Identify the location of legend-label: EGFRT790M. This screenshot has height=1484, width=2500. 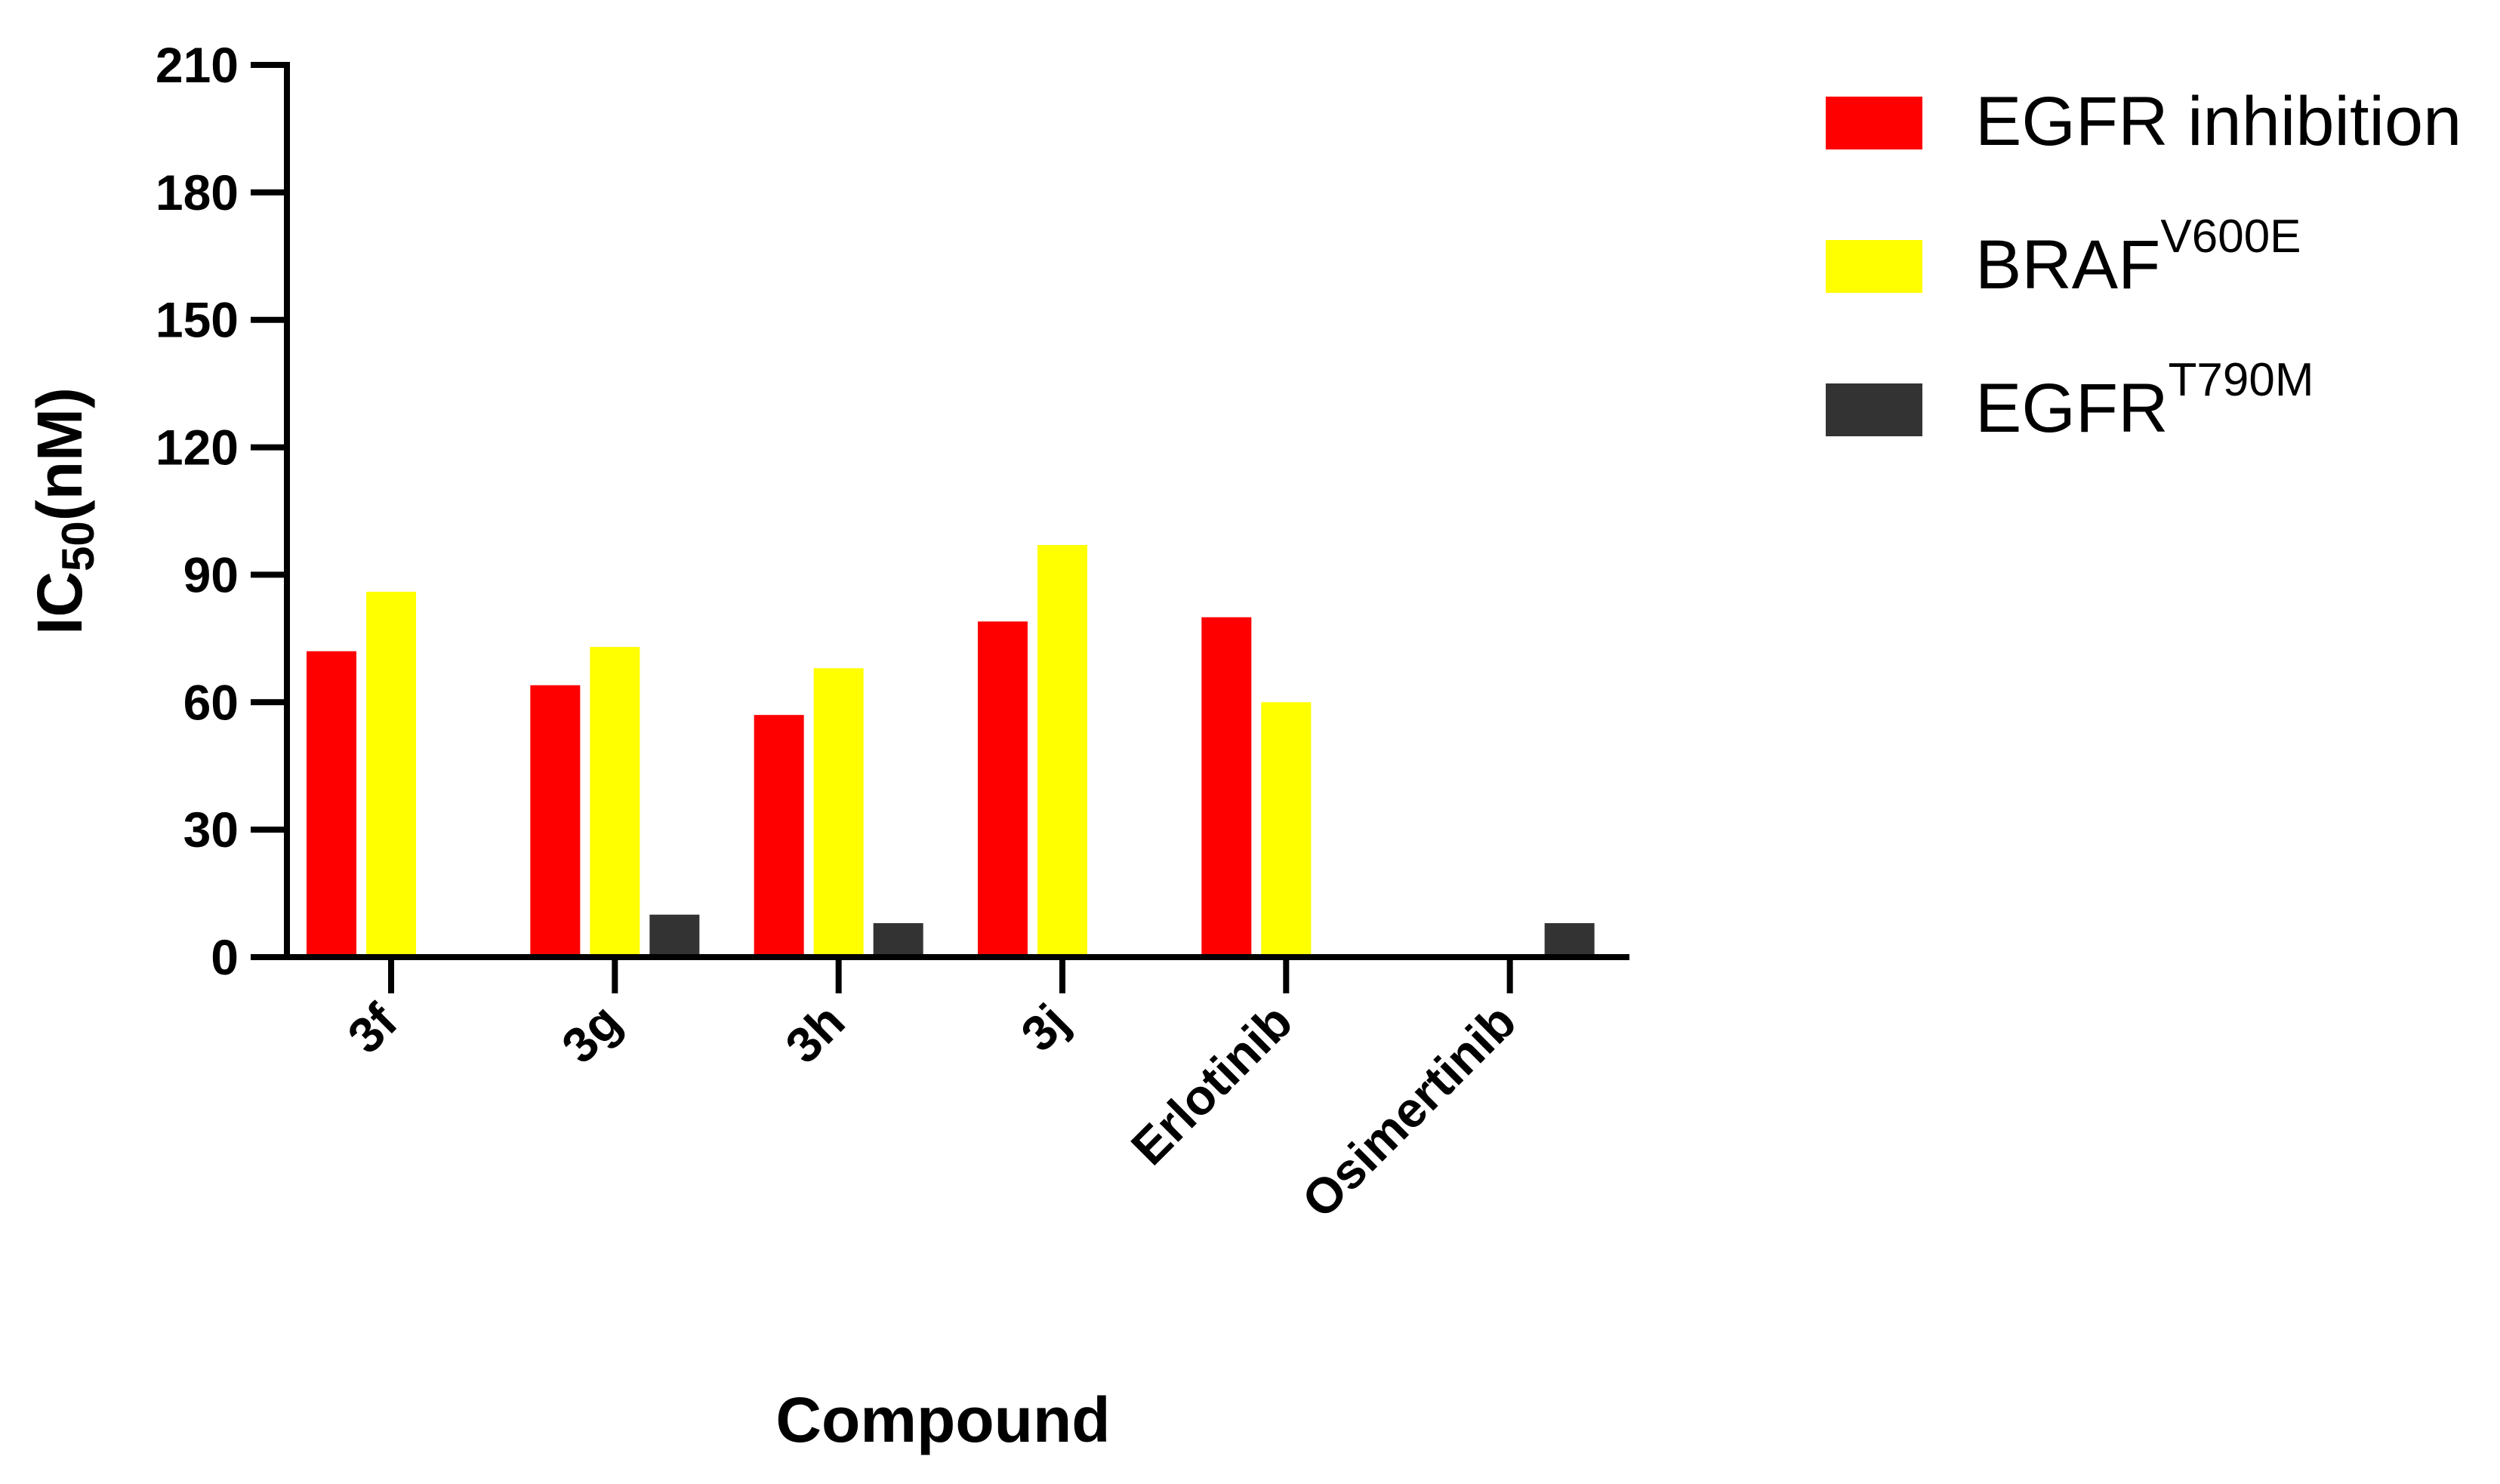
(2144, 400).